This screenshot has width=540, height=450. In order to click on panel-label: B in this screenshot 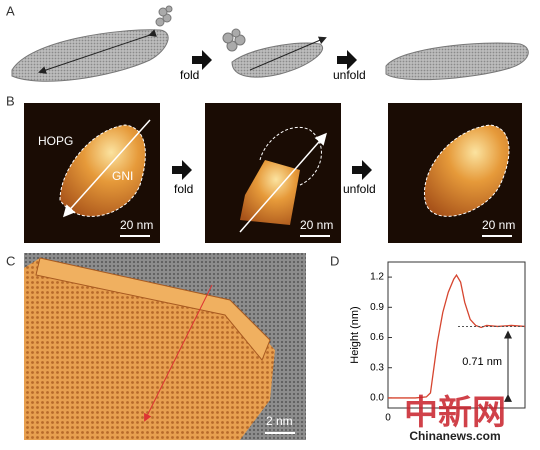, I will do `click(10, 100)`.